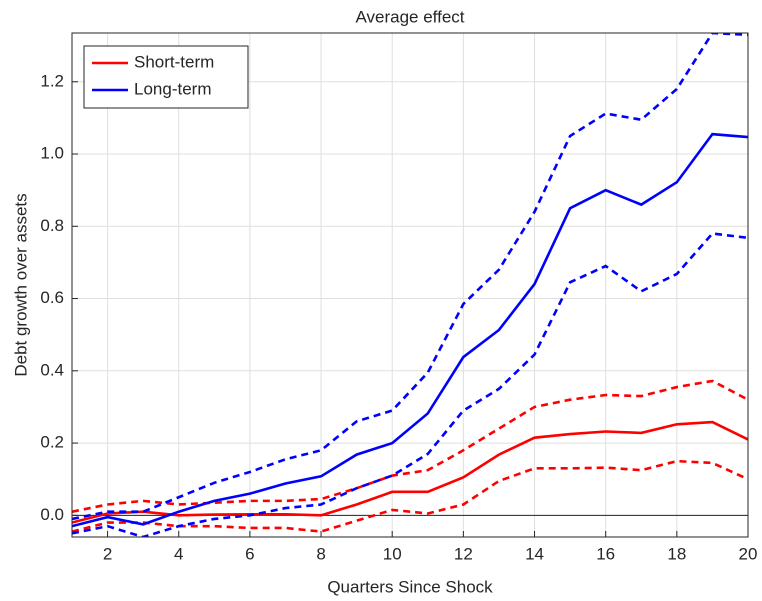 Image resolution: width=762 pixels, height=601 pixels. What do you see at coordinates (52, 225) in the screenshot?
I see `y-tick-label: 0.8` at bounding box center [52, 225].